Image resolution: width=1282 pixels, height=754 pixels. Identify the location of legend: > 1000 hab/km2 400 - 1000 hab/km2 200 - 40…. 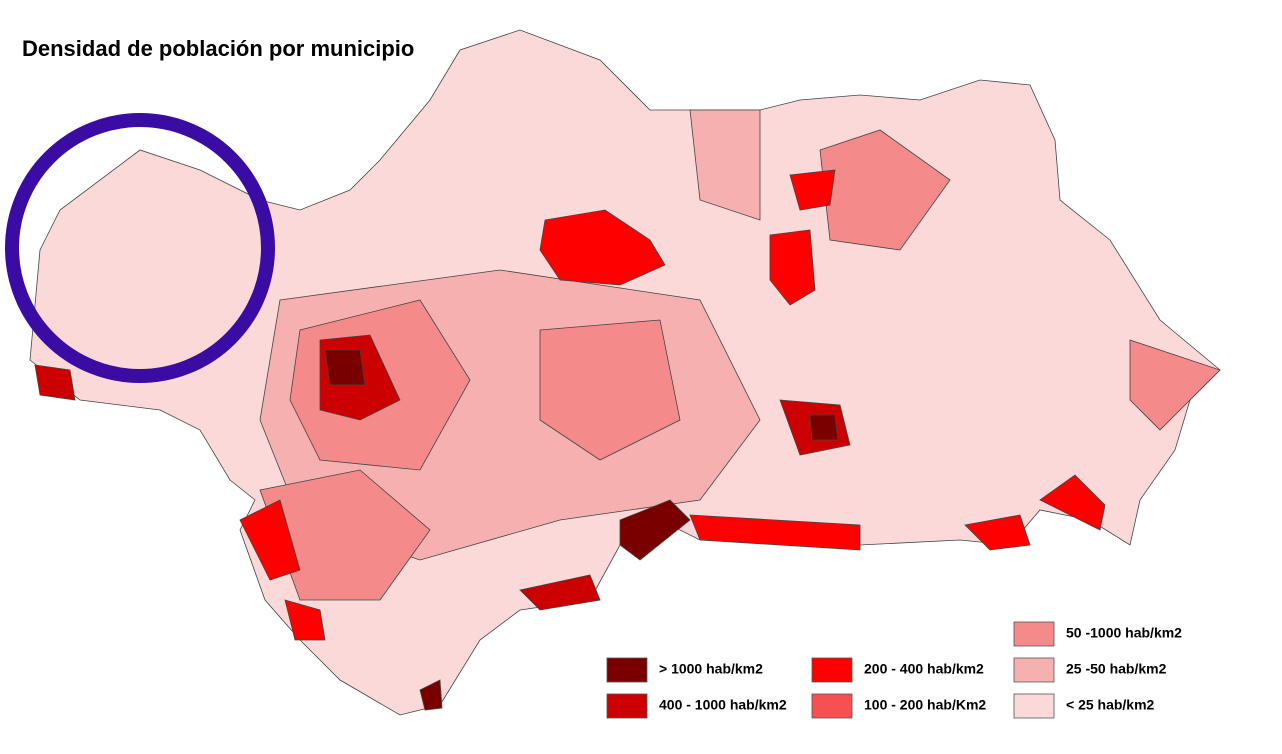
(894, 670).